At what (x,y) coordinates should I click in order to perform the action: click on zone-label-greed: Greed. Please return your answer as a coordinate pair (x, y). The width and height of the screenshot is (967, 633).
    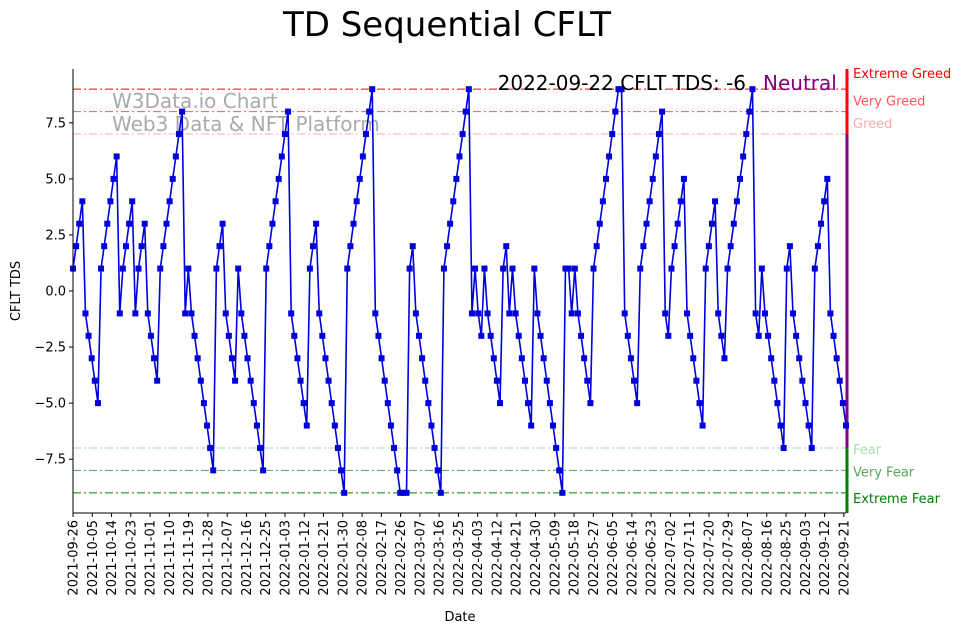
    Looking at the image, I should click on (872, 124).